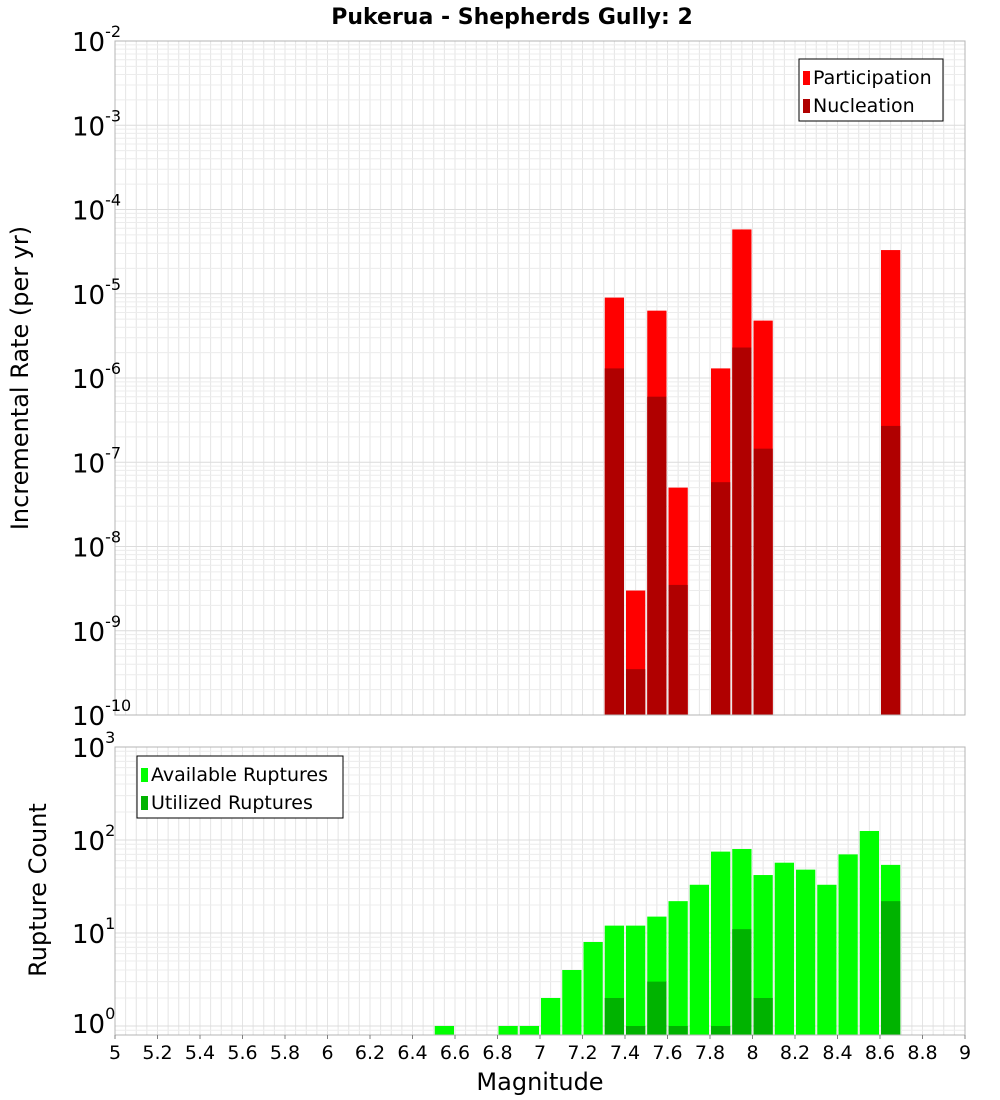 Image resolution: width=1000 pixels, height=1100 pixels. Describe the element at coordinates (38, 890) in the screenshot. I see `bottom-y-axis-label: Rupture Count` at that location.